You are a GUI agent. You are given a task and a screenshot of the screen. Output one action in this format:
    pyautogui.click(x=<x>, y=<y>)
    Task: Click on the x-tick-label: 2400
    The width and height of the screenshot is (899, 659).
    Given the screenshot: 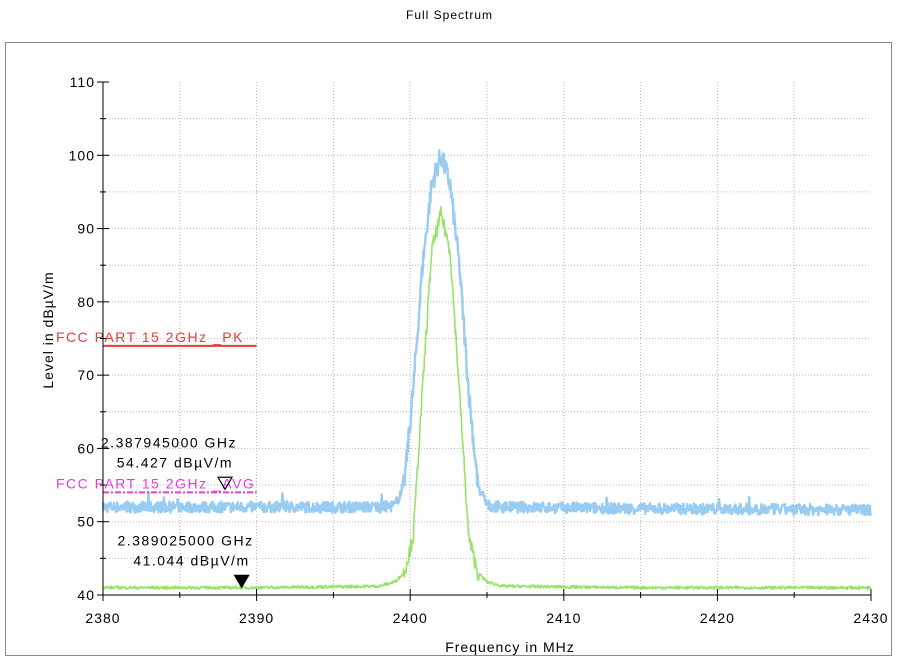 What is the action you would take?
    pyautogui.click(x=410, y=618)
    